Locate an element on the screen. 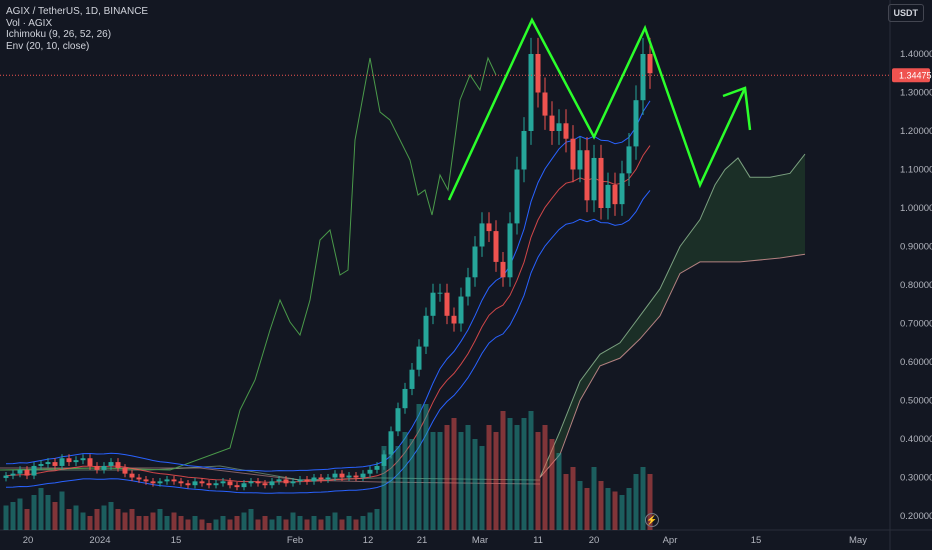 The height and width of the screenshot is (550, 932). y-tick-label: 0.40000 is located at coordinates (916, 439).